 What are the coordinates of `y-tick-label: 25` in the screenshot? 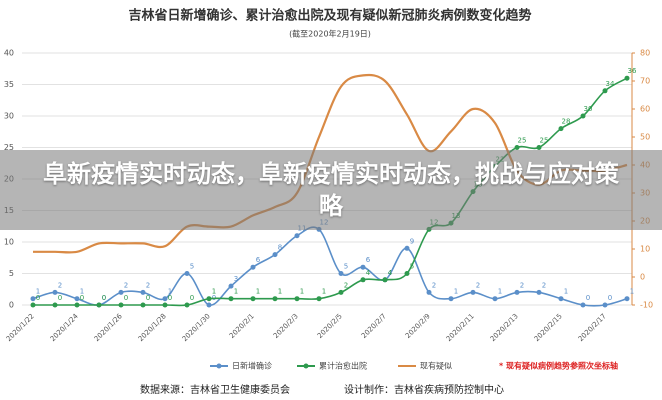 It's located at (9, 147).